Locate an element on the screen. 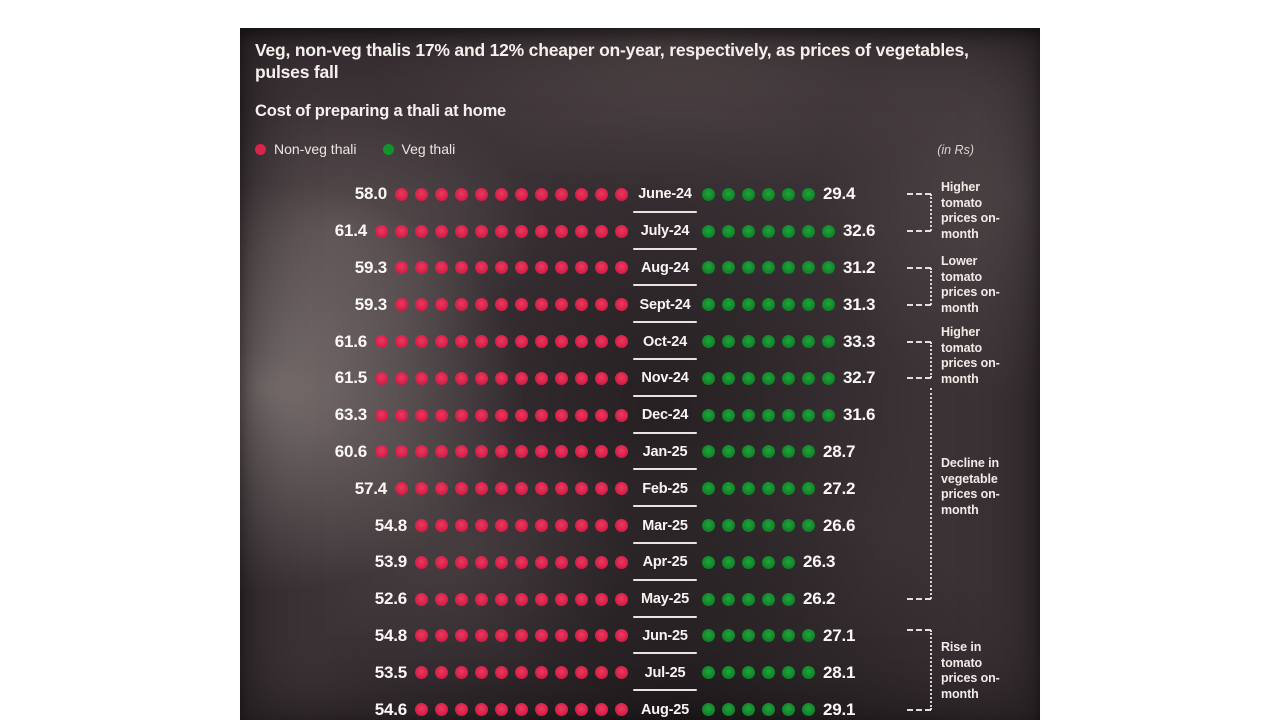 Image resolution: width=1280 pixels, height=720 pixels. veg-value: 32.6 is located at coordinates (859, 231).